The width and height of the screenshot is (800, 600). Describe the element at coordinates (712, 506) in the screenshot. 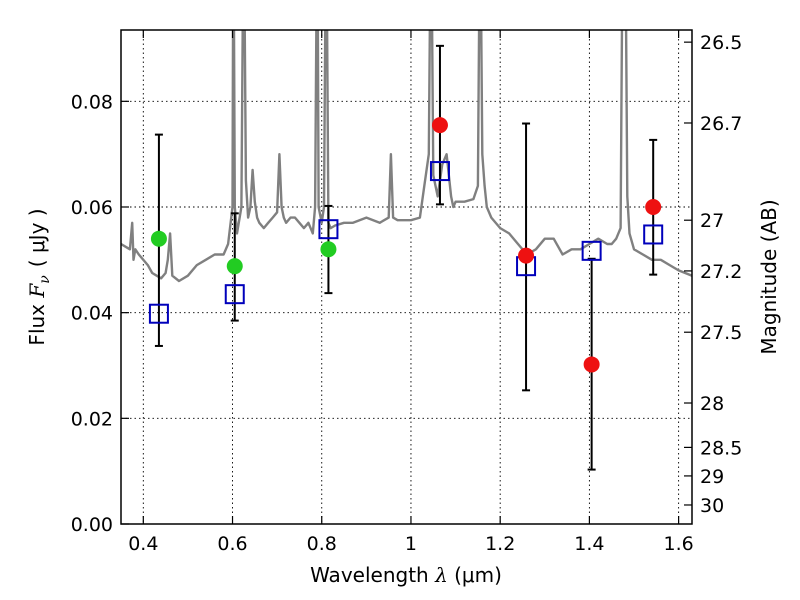

I see `right-tick-label: 30` at that location.